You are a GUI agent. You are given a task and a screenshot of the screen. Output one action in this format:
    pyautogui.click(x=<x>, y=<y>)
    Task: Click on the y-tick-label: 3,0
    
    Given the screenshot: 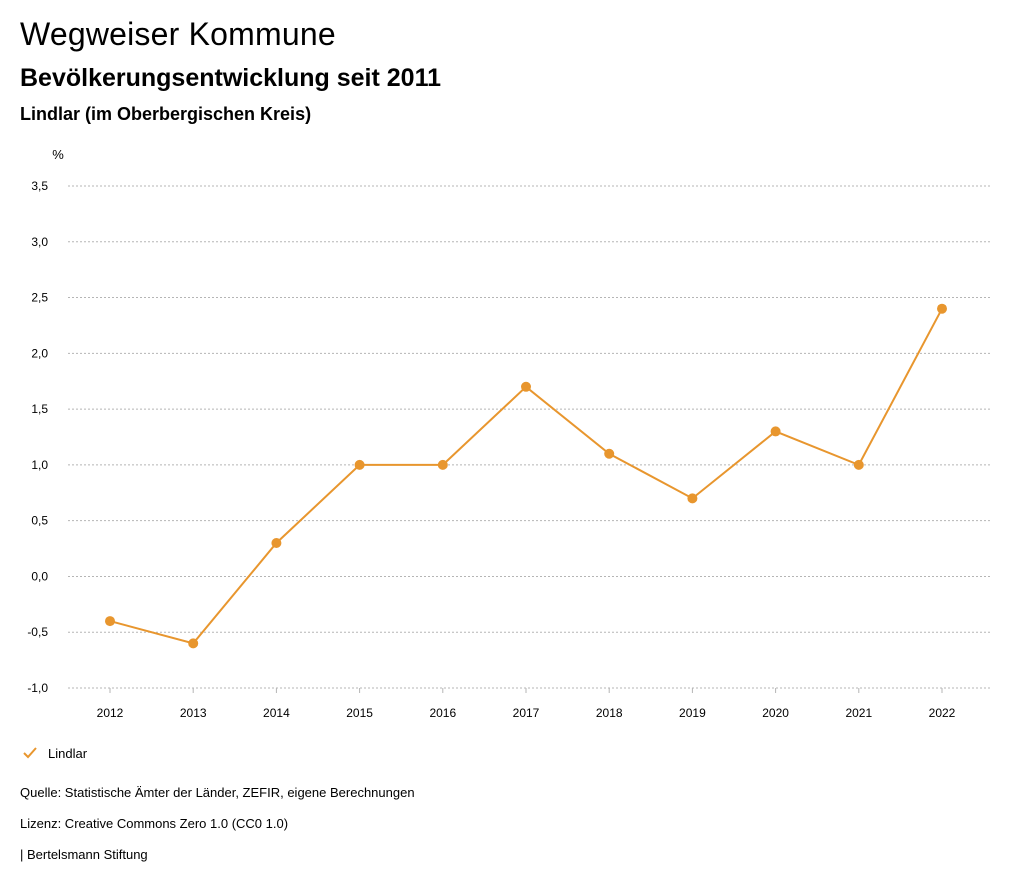 What is the action you would take?
    pyautogui.click(x=39, y=242)
    